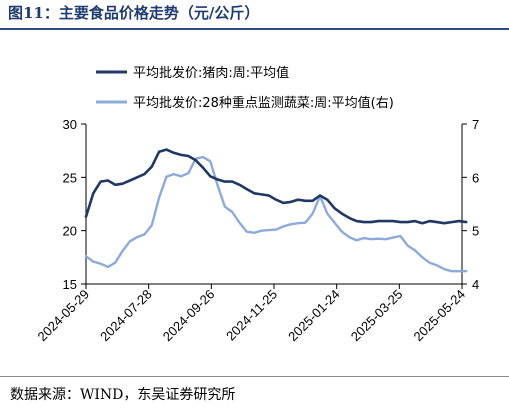 Image resolution: width=509 pixels, height=413 pixels. What do you see at coordinates (475, 177) in the screenshot?
I see `y-right-tick-label: 6` at bounding box center [475, 177].